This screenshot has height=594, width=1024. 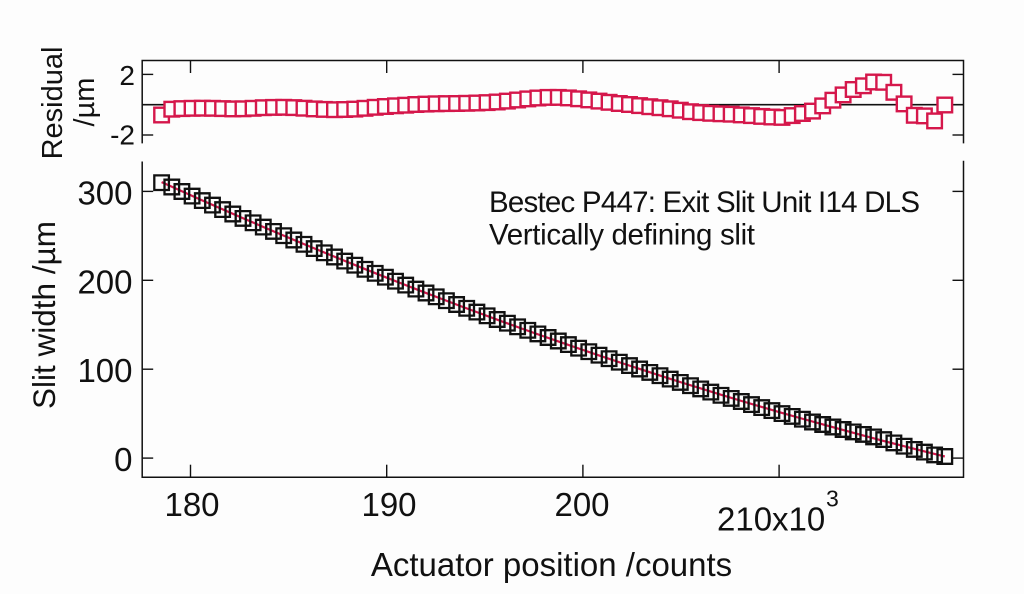 I want to click on svg-text: 210x10, so click(x=771, y=519).